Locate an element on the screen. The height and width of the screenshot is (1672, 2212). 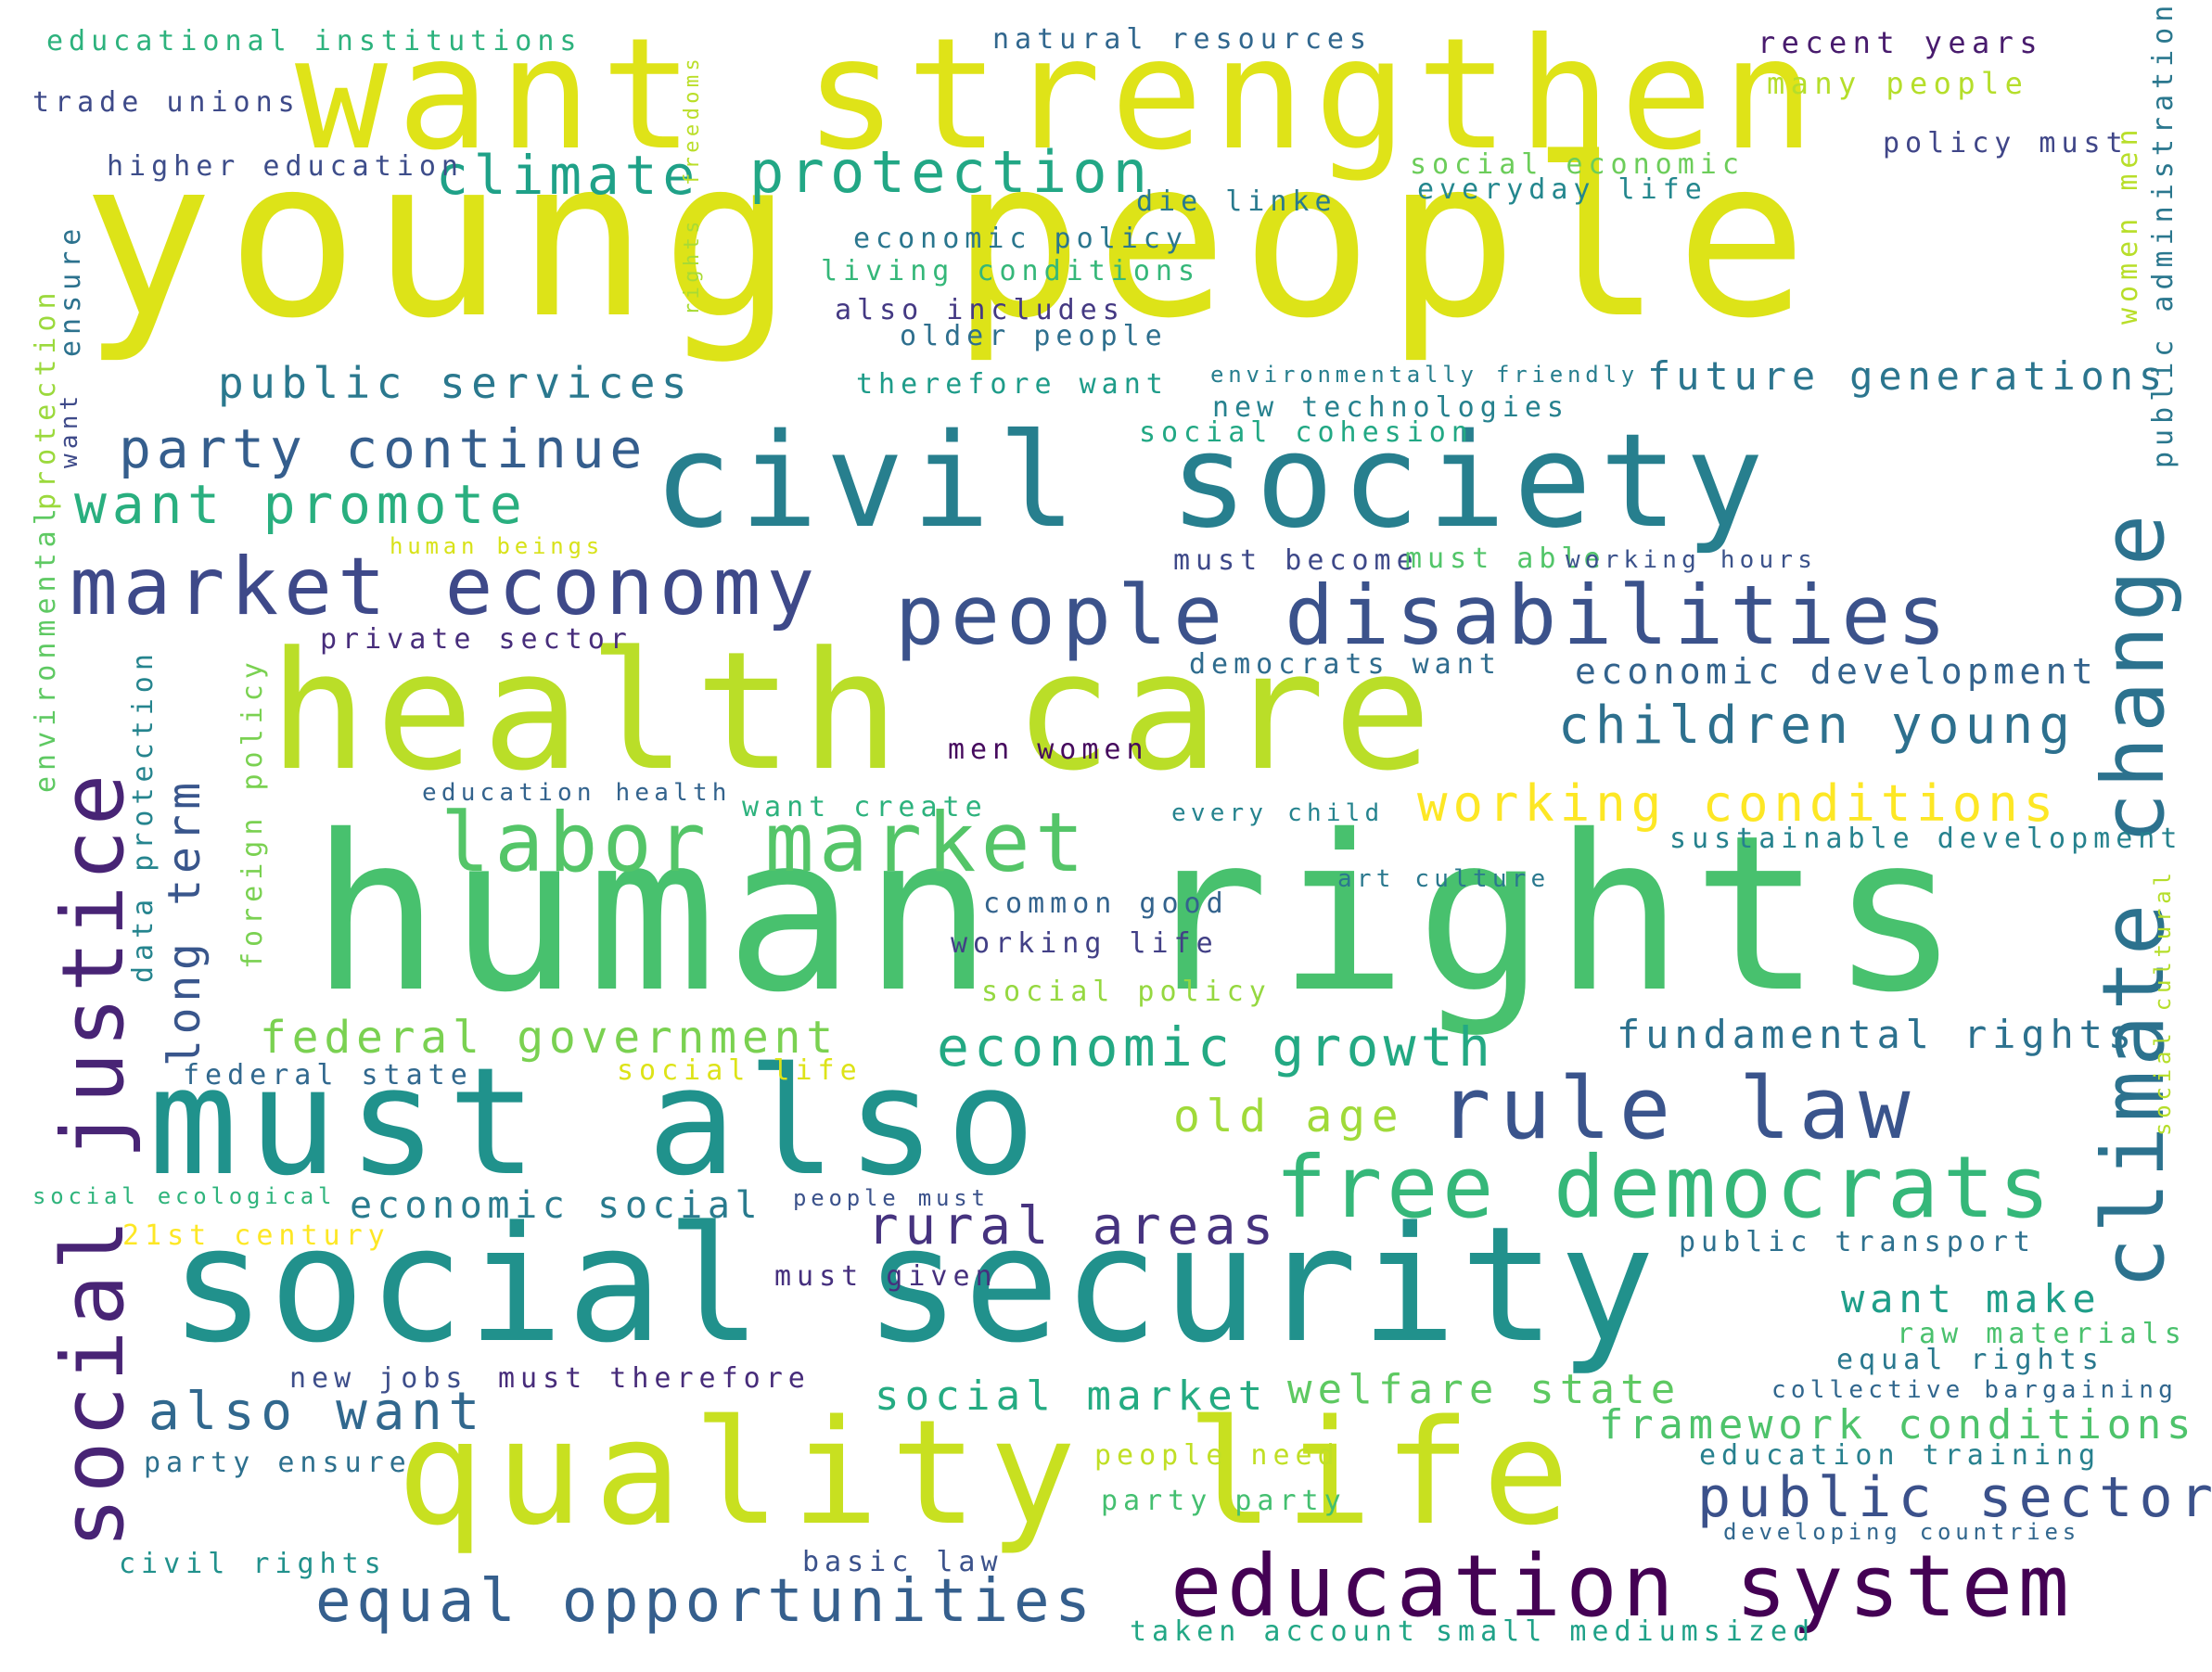
word: human rights is located at coordinates (1140, 914).